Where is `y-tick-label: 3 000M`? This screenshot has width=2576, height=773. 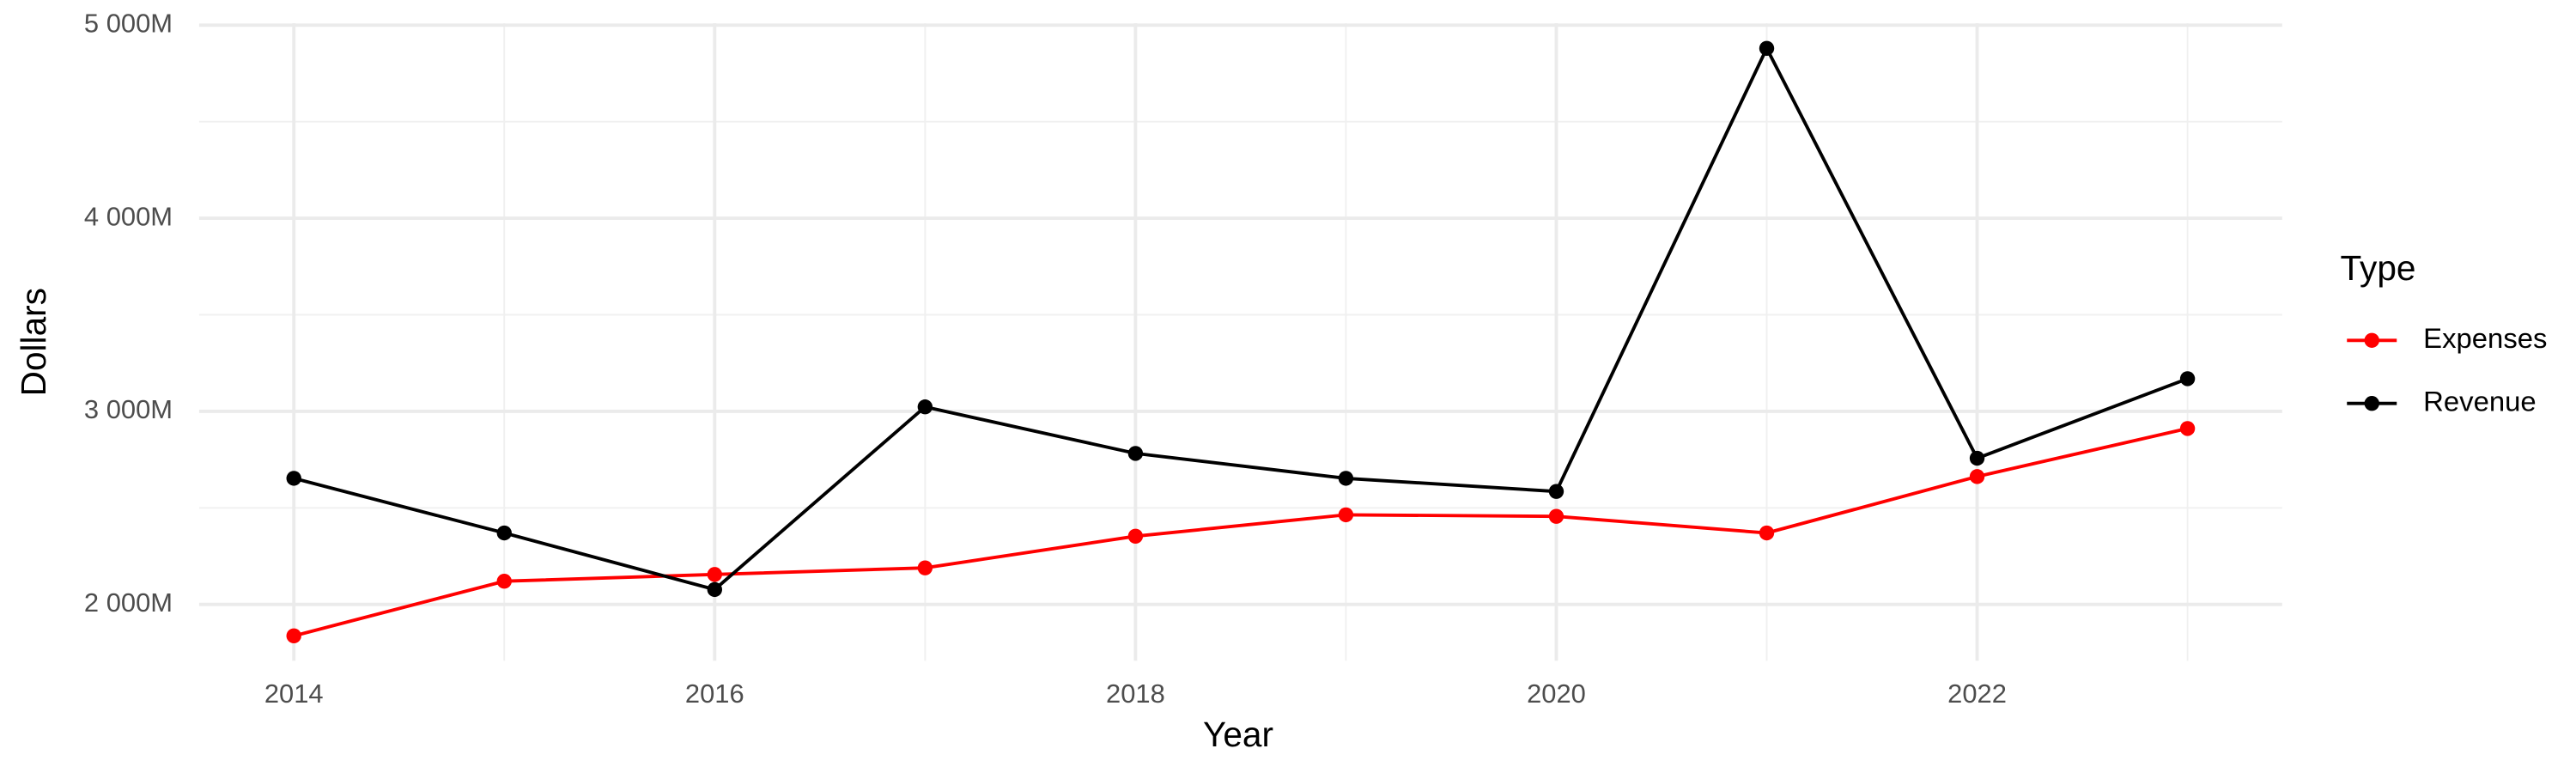 y-tick-label: 3 000M is located at coordinates (128, 409).